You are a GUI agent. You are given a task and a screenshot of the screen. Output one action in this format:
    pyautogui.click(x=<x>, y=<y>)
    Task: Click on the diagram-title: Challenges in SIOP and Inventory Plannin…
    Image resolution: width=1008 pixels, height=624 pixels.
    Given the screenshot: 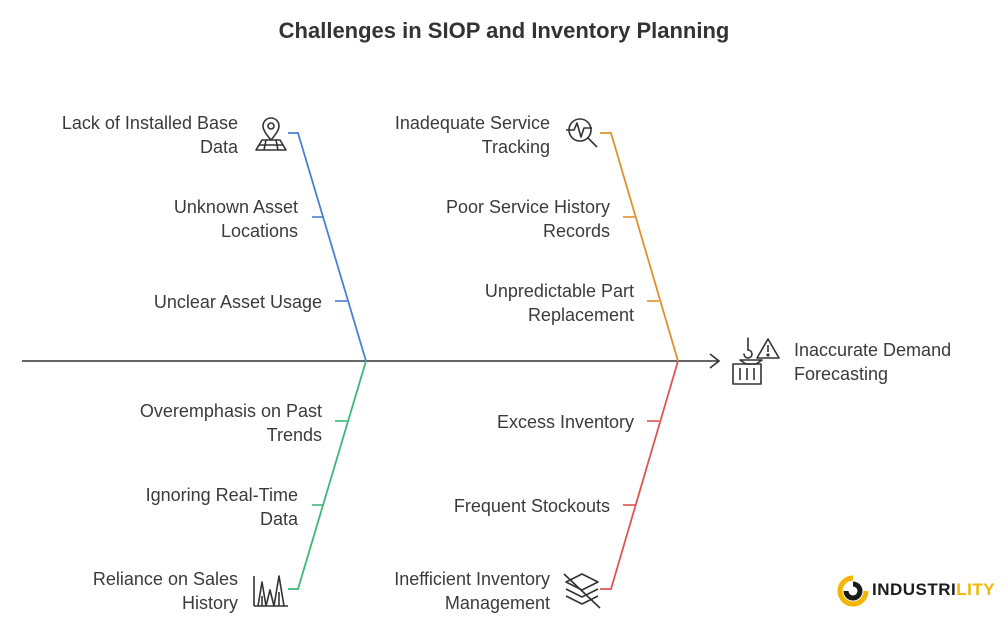 What is the action you would take?
    pyautogui.click(x=504, y=30)
    